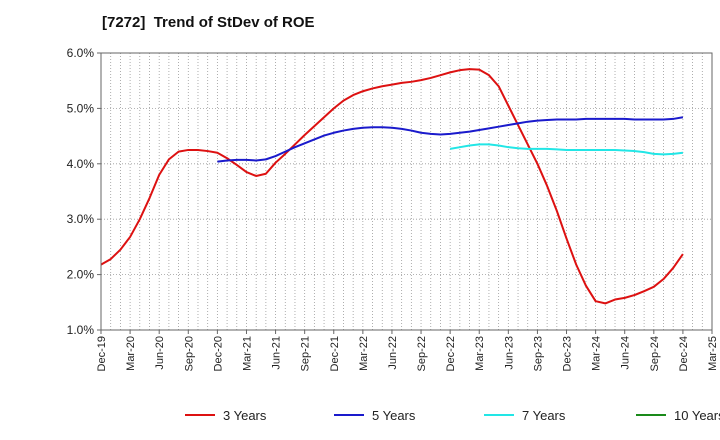  I want to click on x-tick-label: Jun-21, so click(277, 353).